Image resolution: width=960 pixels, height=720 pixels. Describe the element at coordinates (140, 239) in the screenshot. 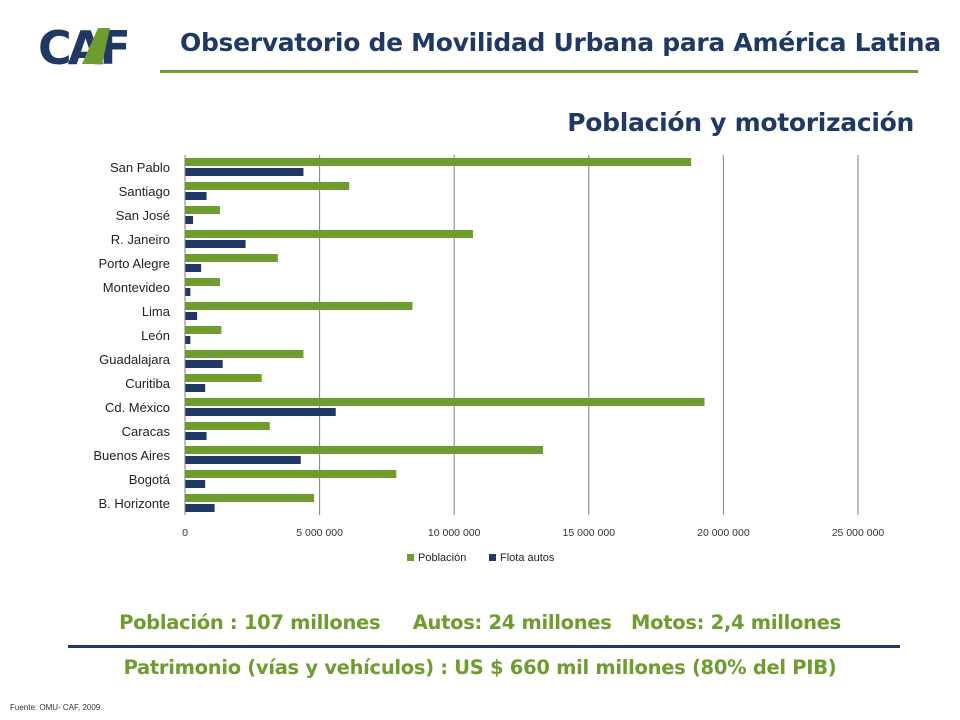

I see `y-category-label: R. Janeiro` at that location.